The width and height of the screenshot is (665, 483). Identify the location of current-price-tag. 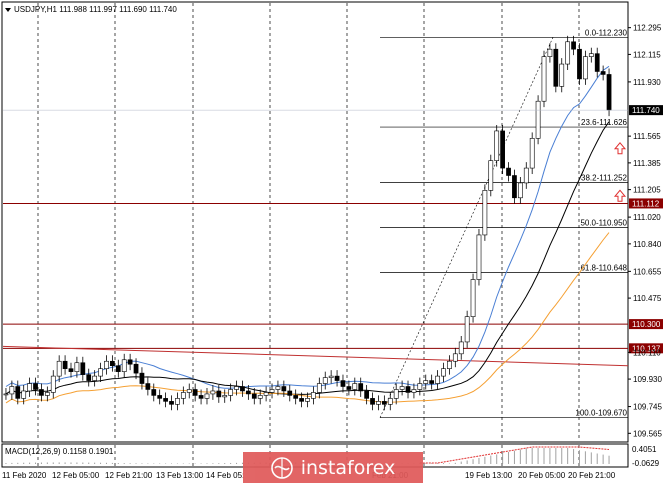
(646, 110).